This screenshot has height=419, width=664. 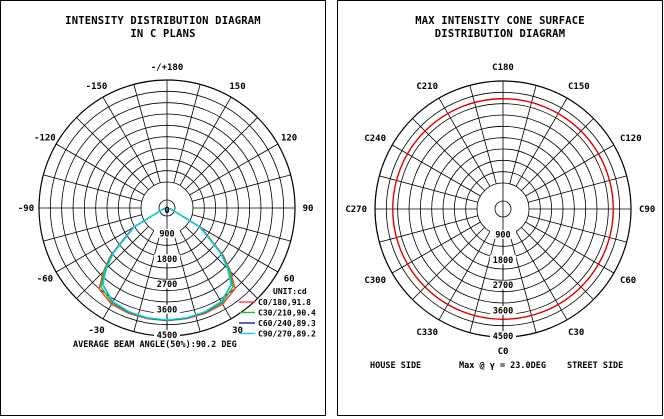 What do you see at coordinates (595, 366) in the screenshot?
I see `street-side-label: STREET SIDE` at bounding box center [595, 366].